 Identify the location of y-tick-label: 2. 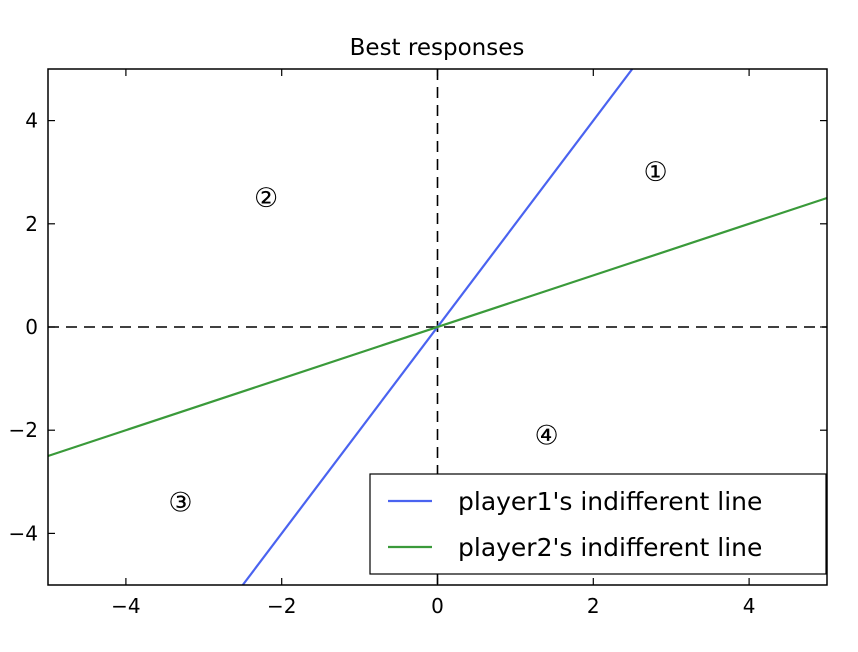
(31, 224).